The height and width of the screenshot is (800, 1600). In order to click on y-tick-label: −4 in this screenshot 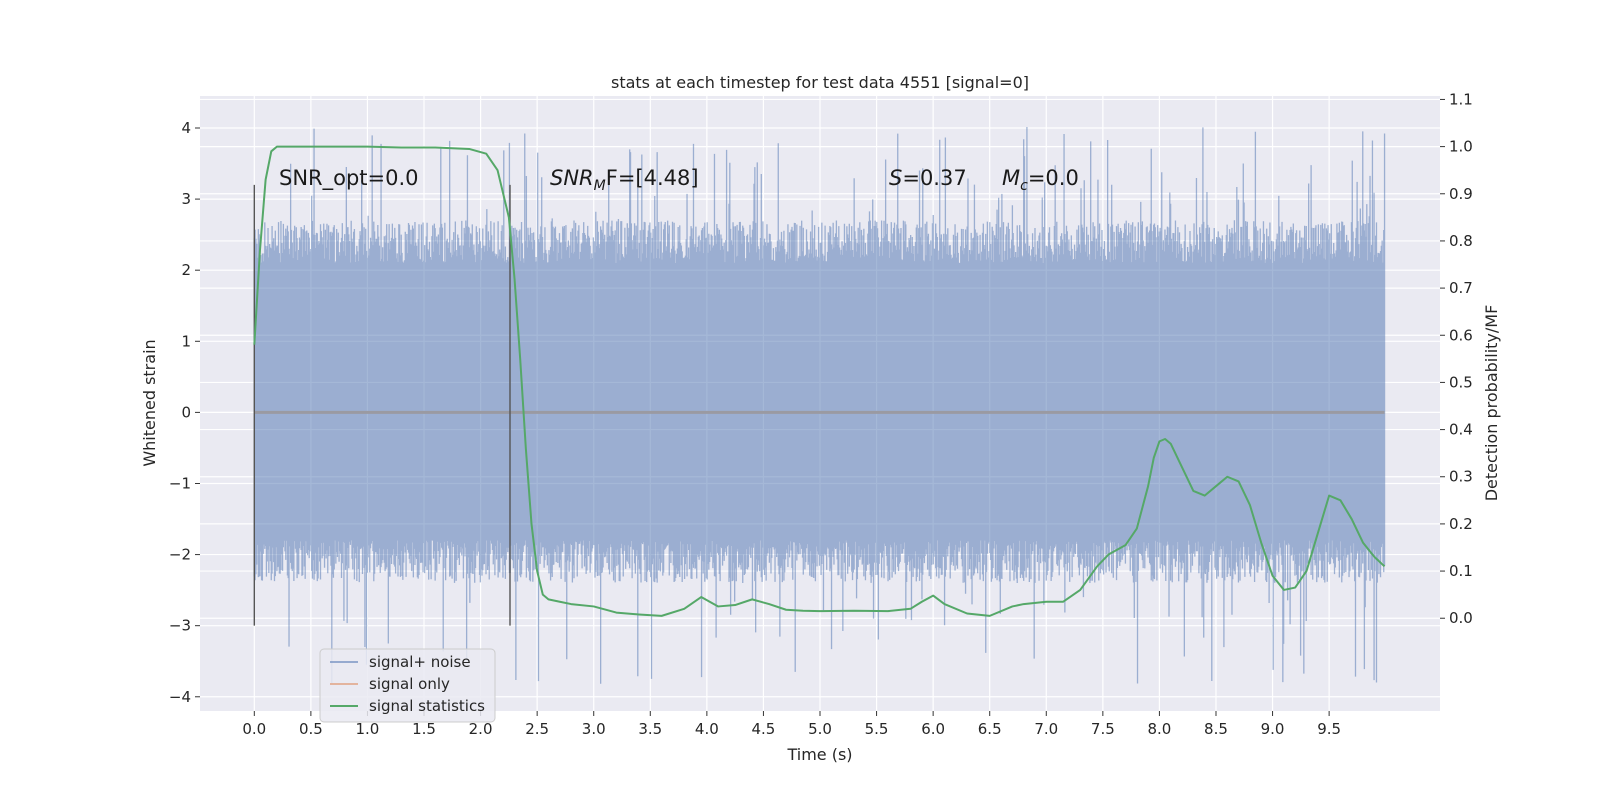, I will do `click(180, 697)`.